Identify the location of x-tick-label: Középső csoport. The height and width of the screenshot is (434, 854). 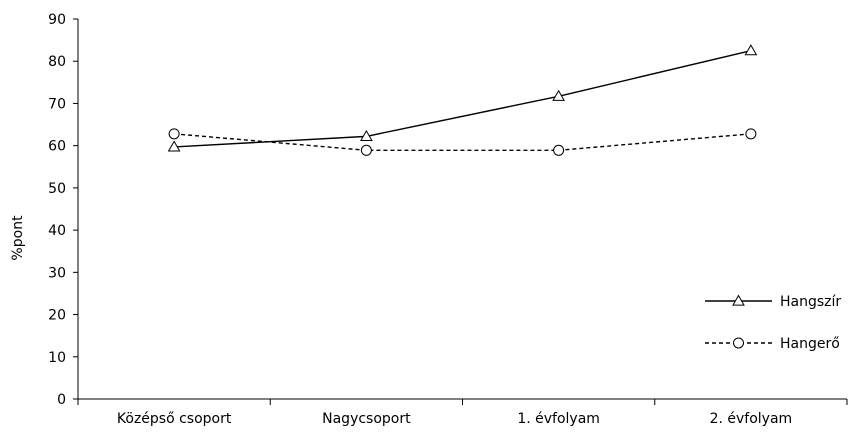
(174, 419).